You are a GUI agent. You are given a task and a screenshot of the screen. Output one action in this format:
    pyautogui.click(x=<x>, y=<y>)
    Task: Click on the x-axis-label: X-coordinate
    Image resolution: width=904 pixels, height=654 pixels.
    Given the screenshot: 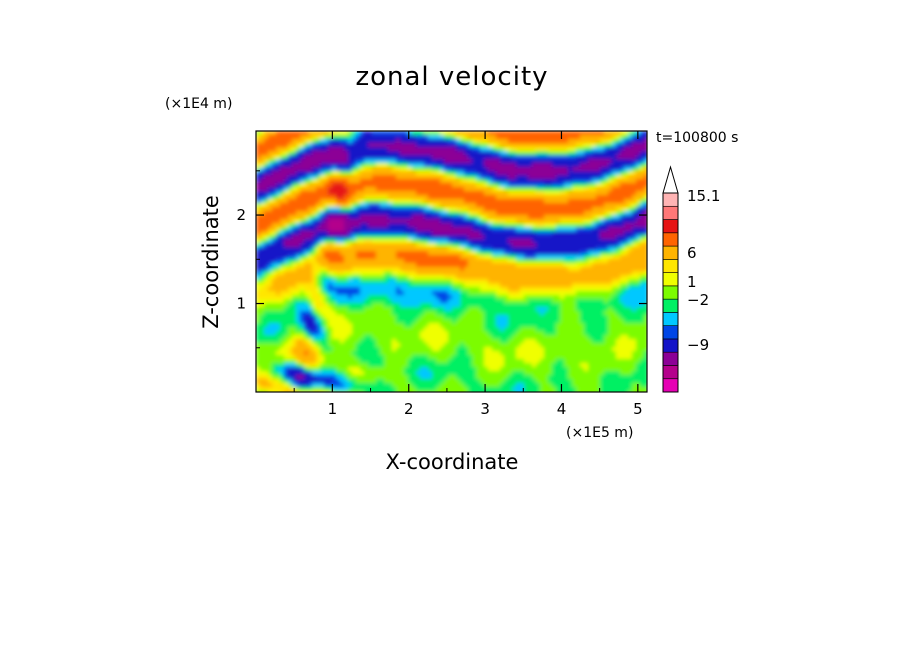 What is the action you would take?
    pyautogui.click(x=452, y=462)
    